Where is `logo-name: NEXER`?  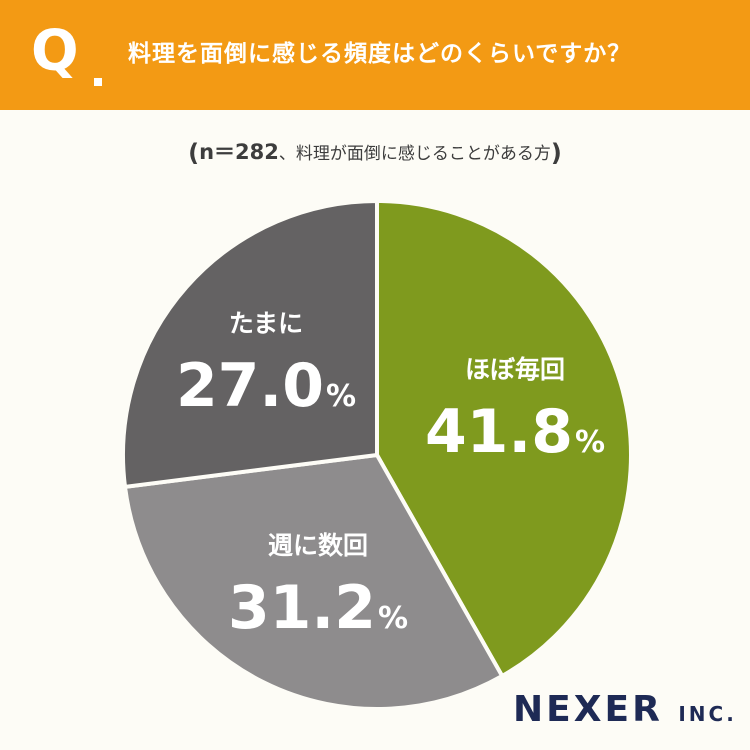
logo-name: NEXER is located at coordinates (588, 709).